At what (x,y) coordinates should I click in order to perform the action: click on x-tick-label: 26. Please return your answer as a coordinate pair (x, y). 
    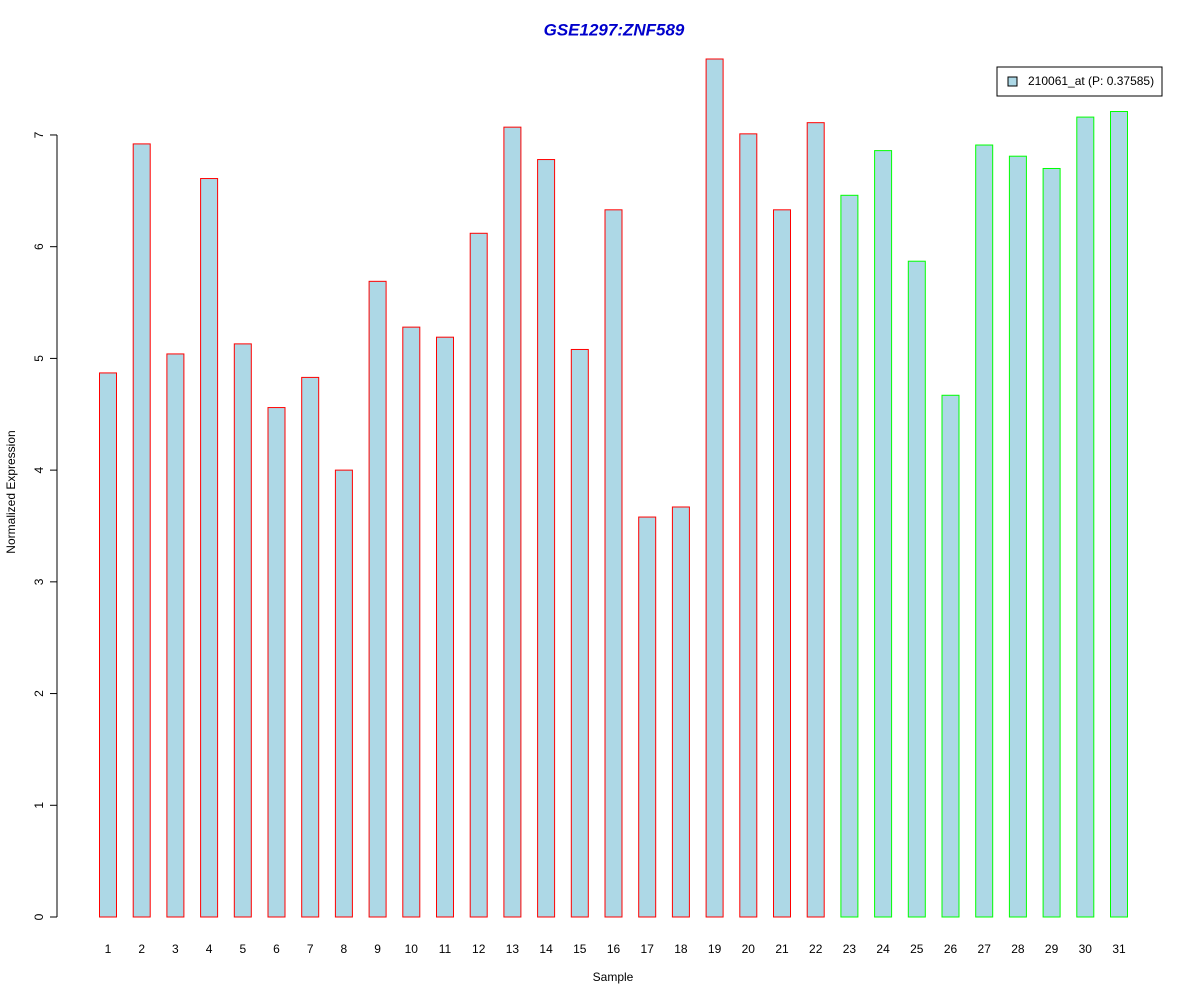
    Looking at the image, I should click on (951, 949).